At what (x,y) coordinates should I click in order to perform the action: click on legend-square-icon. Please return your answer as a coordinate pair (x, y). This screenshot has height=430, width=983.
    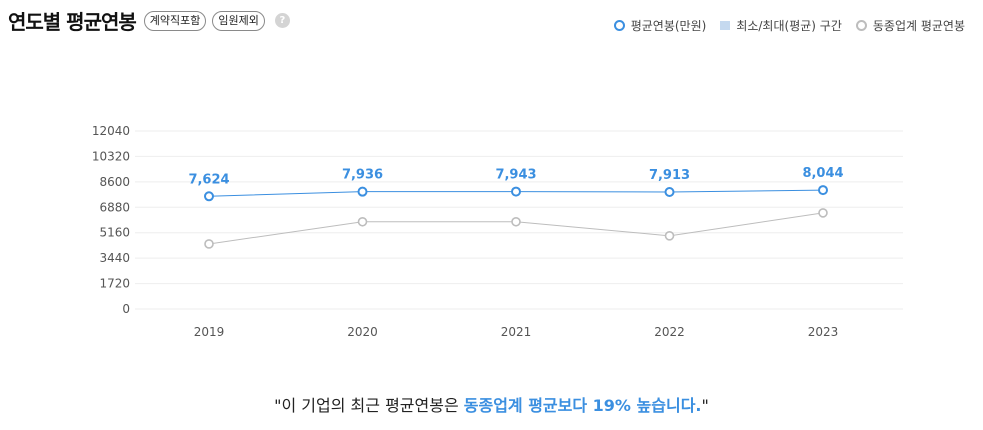
    Looking at the image, I should click on (725, 25).